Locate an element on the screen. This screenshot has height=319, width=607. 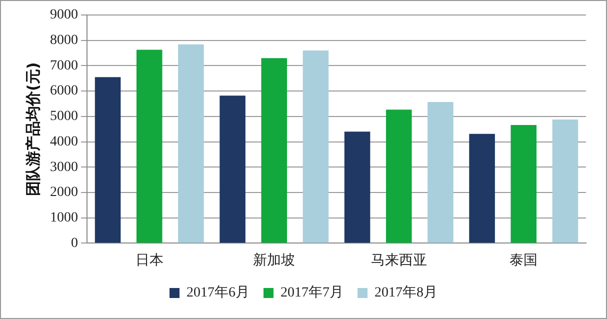
y-tick-label: 9000 is located at coordinates (64, 15).